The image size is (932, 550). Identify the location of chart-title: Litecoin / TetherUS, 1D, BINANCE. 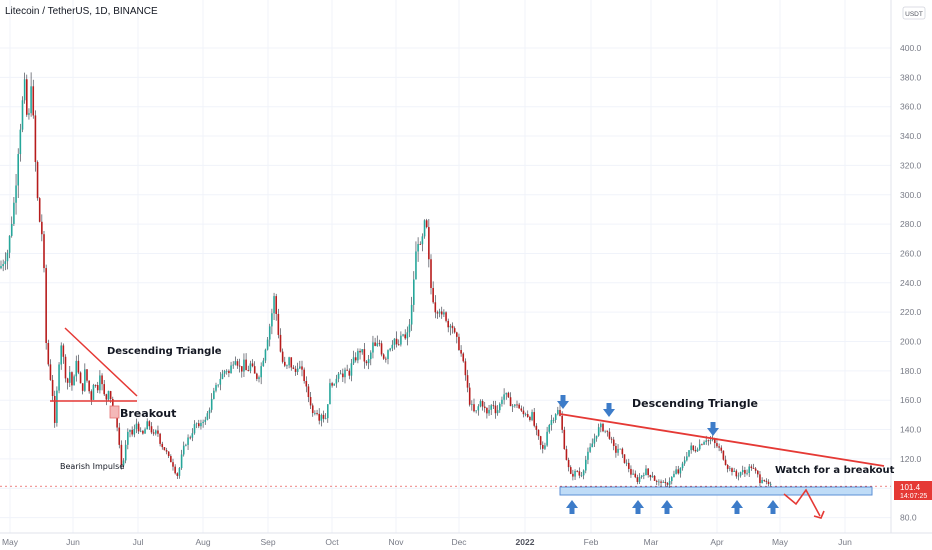
(81, 11).